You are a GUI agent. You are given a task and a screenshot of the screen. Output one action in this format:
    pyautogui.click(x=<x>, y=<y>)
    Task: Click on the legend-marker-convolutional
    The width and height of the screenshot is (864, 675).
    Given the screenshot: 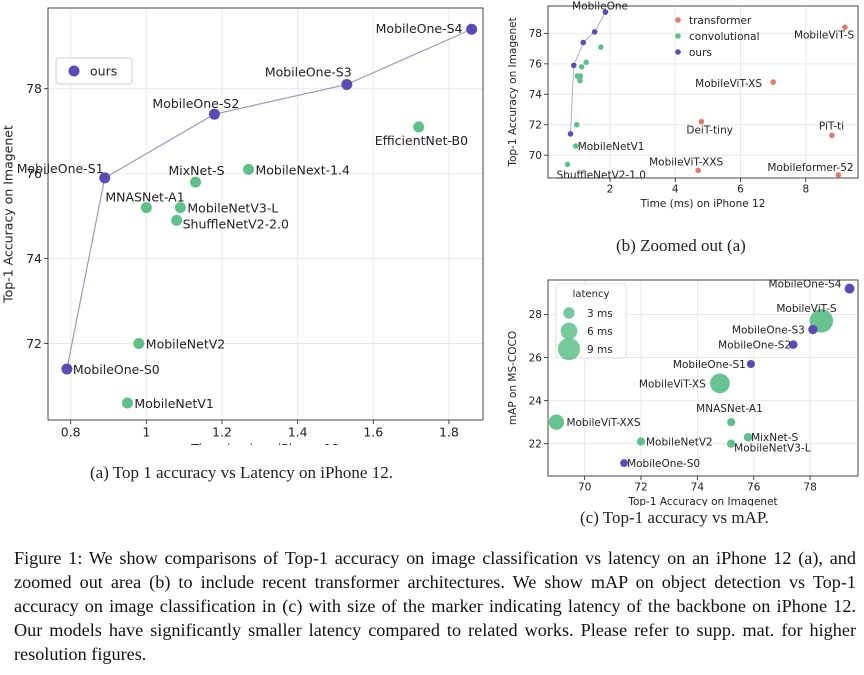 What is the action you would take?
    pyautogui.click(x=678, y=36)
    